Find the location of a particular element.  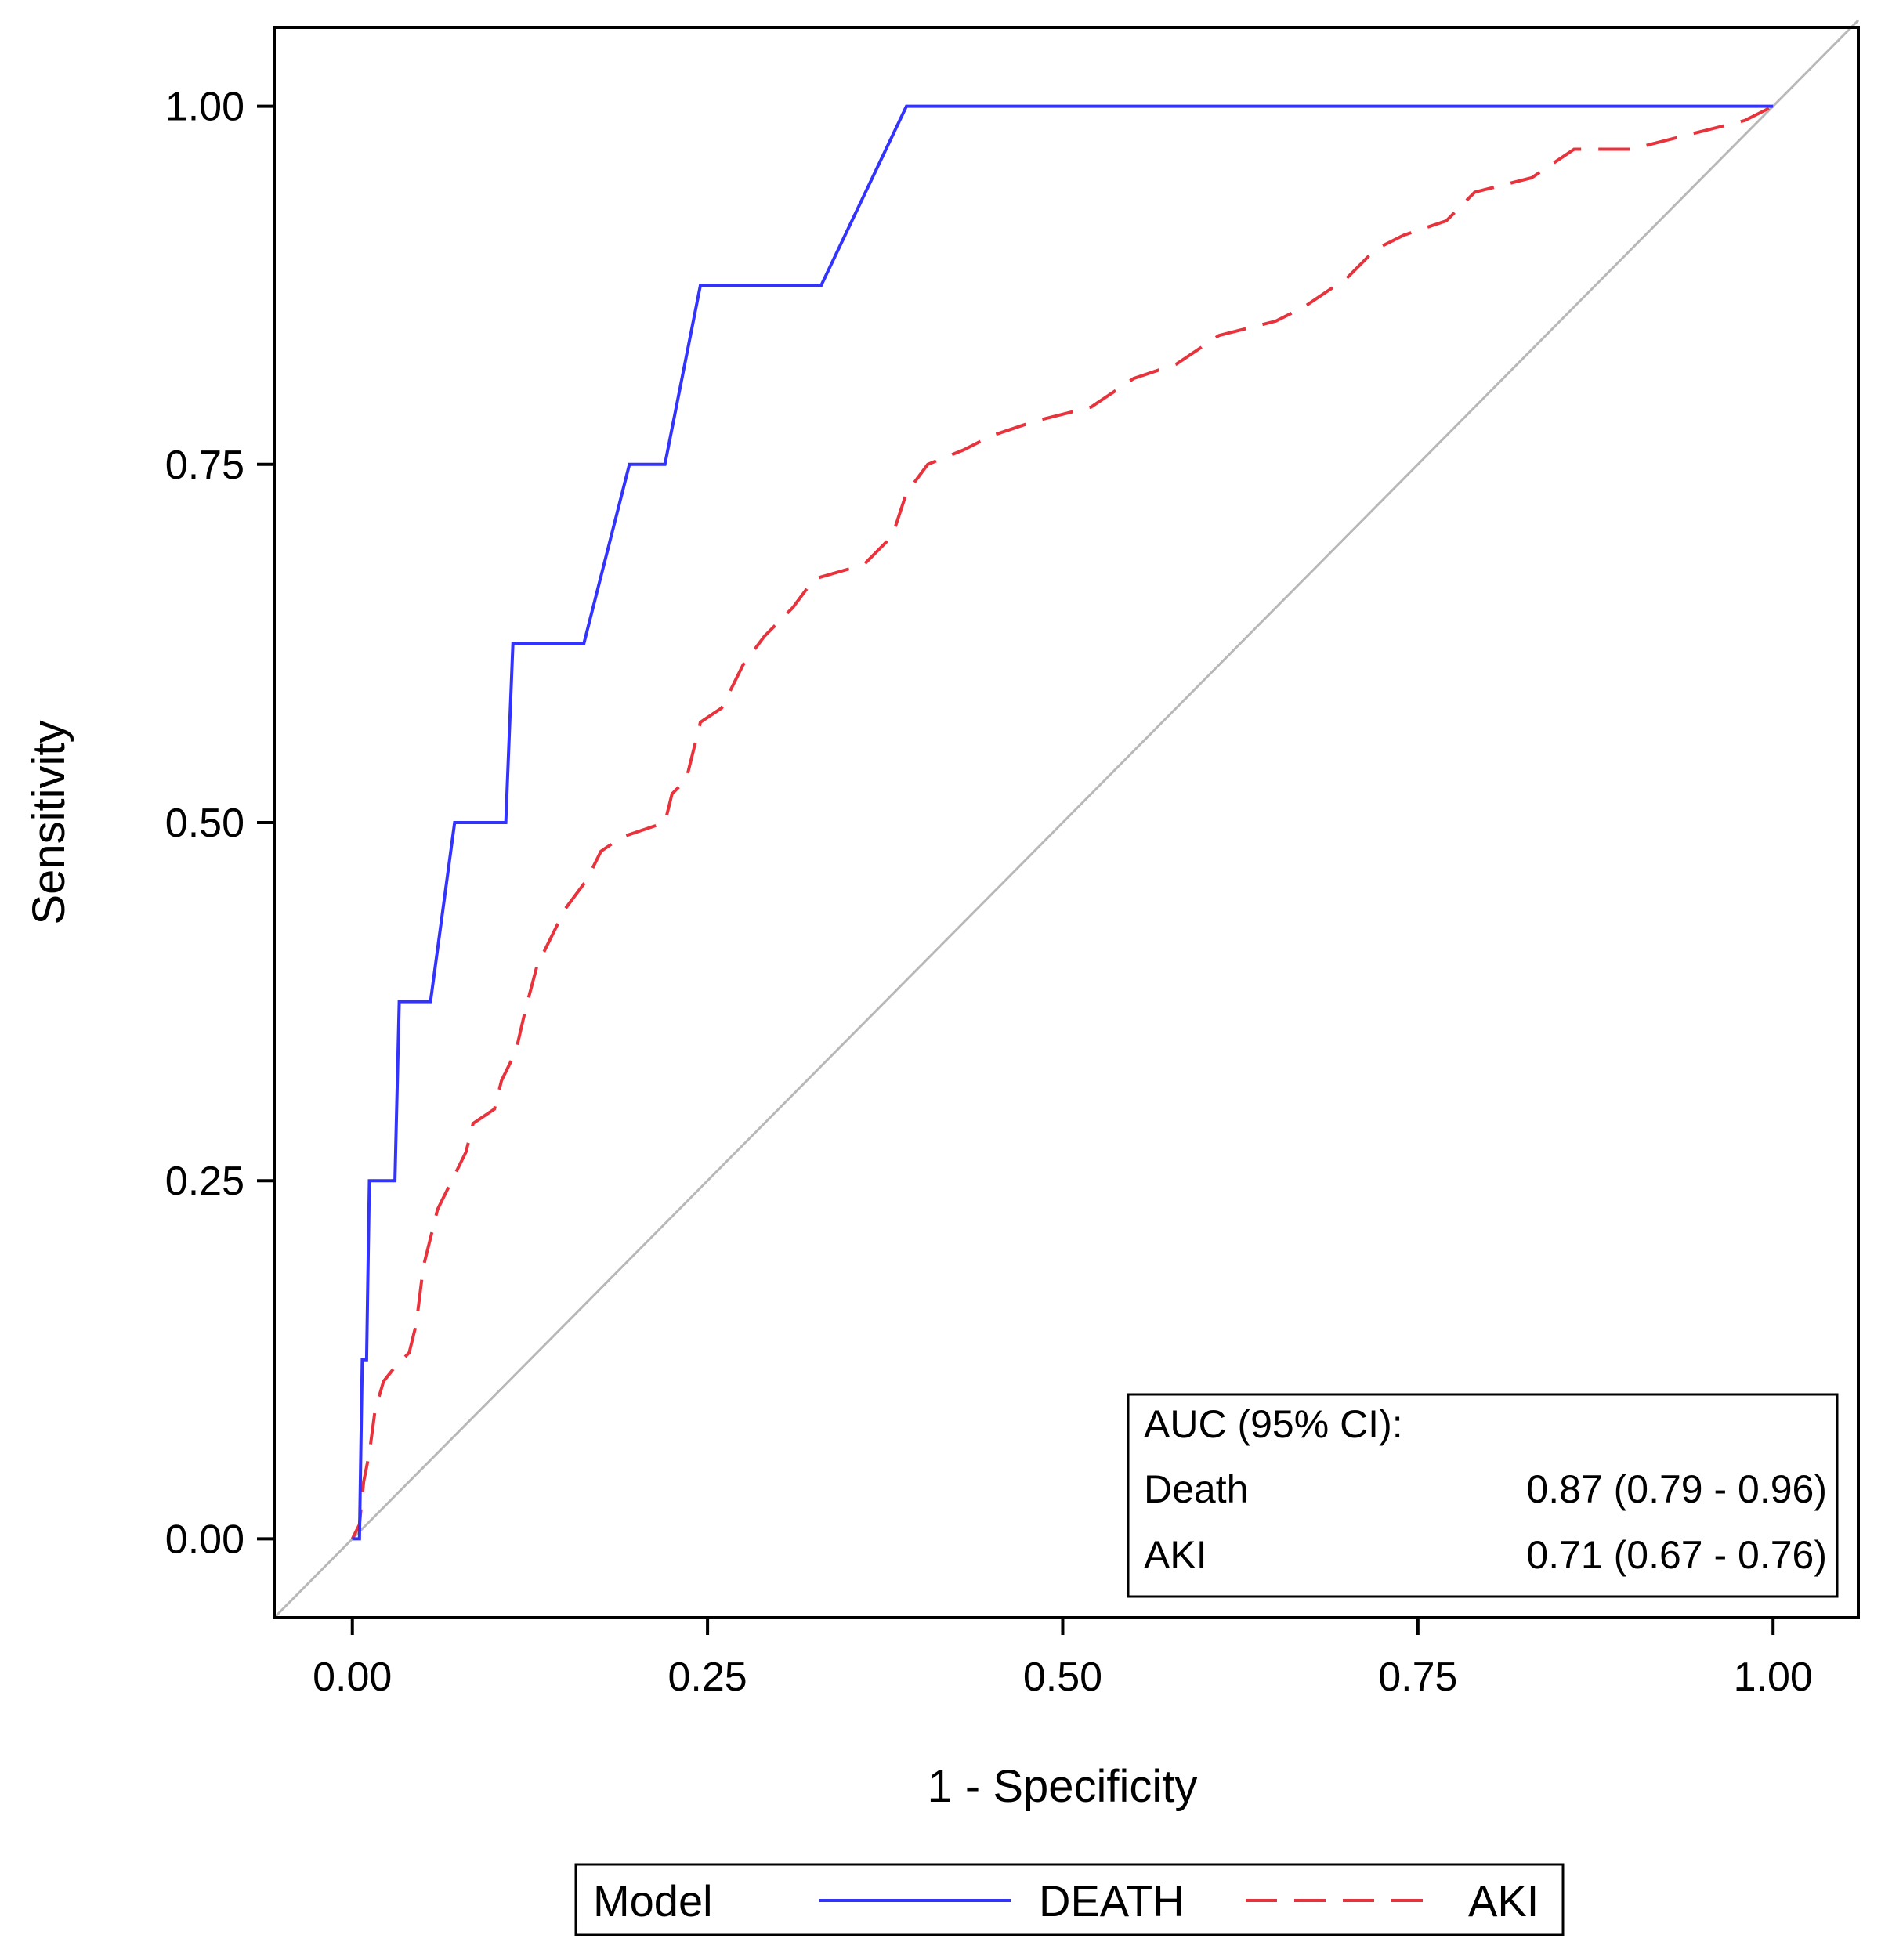

y-axis-ticks: 0.00 0.25 0.50 0.75 1.00 is located at coordinates (219, 824).